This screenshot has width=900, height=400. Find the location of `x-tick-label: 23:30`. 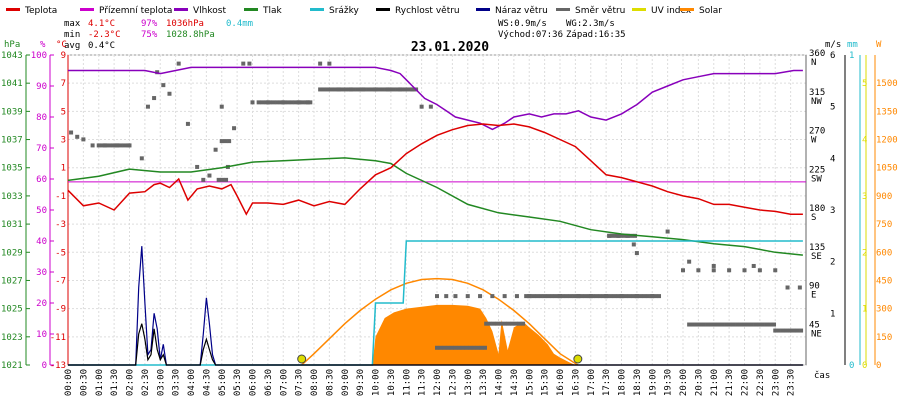

x-tick-label: 23:30 is located at coordinates (792, 382).